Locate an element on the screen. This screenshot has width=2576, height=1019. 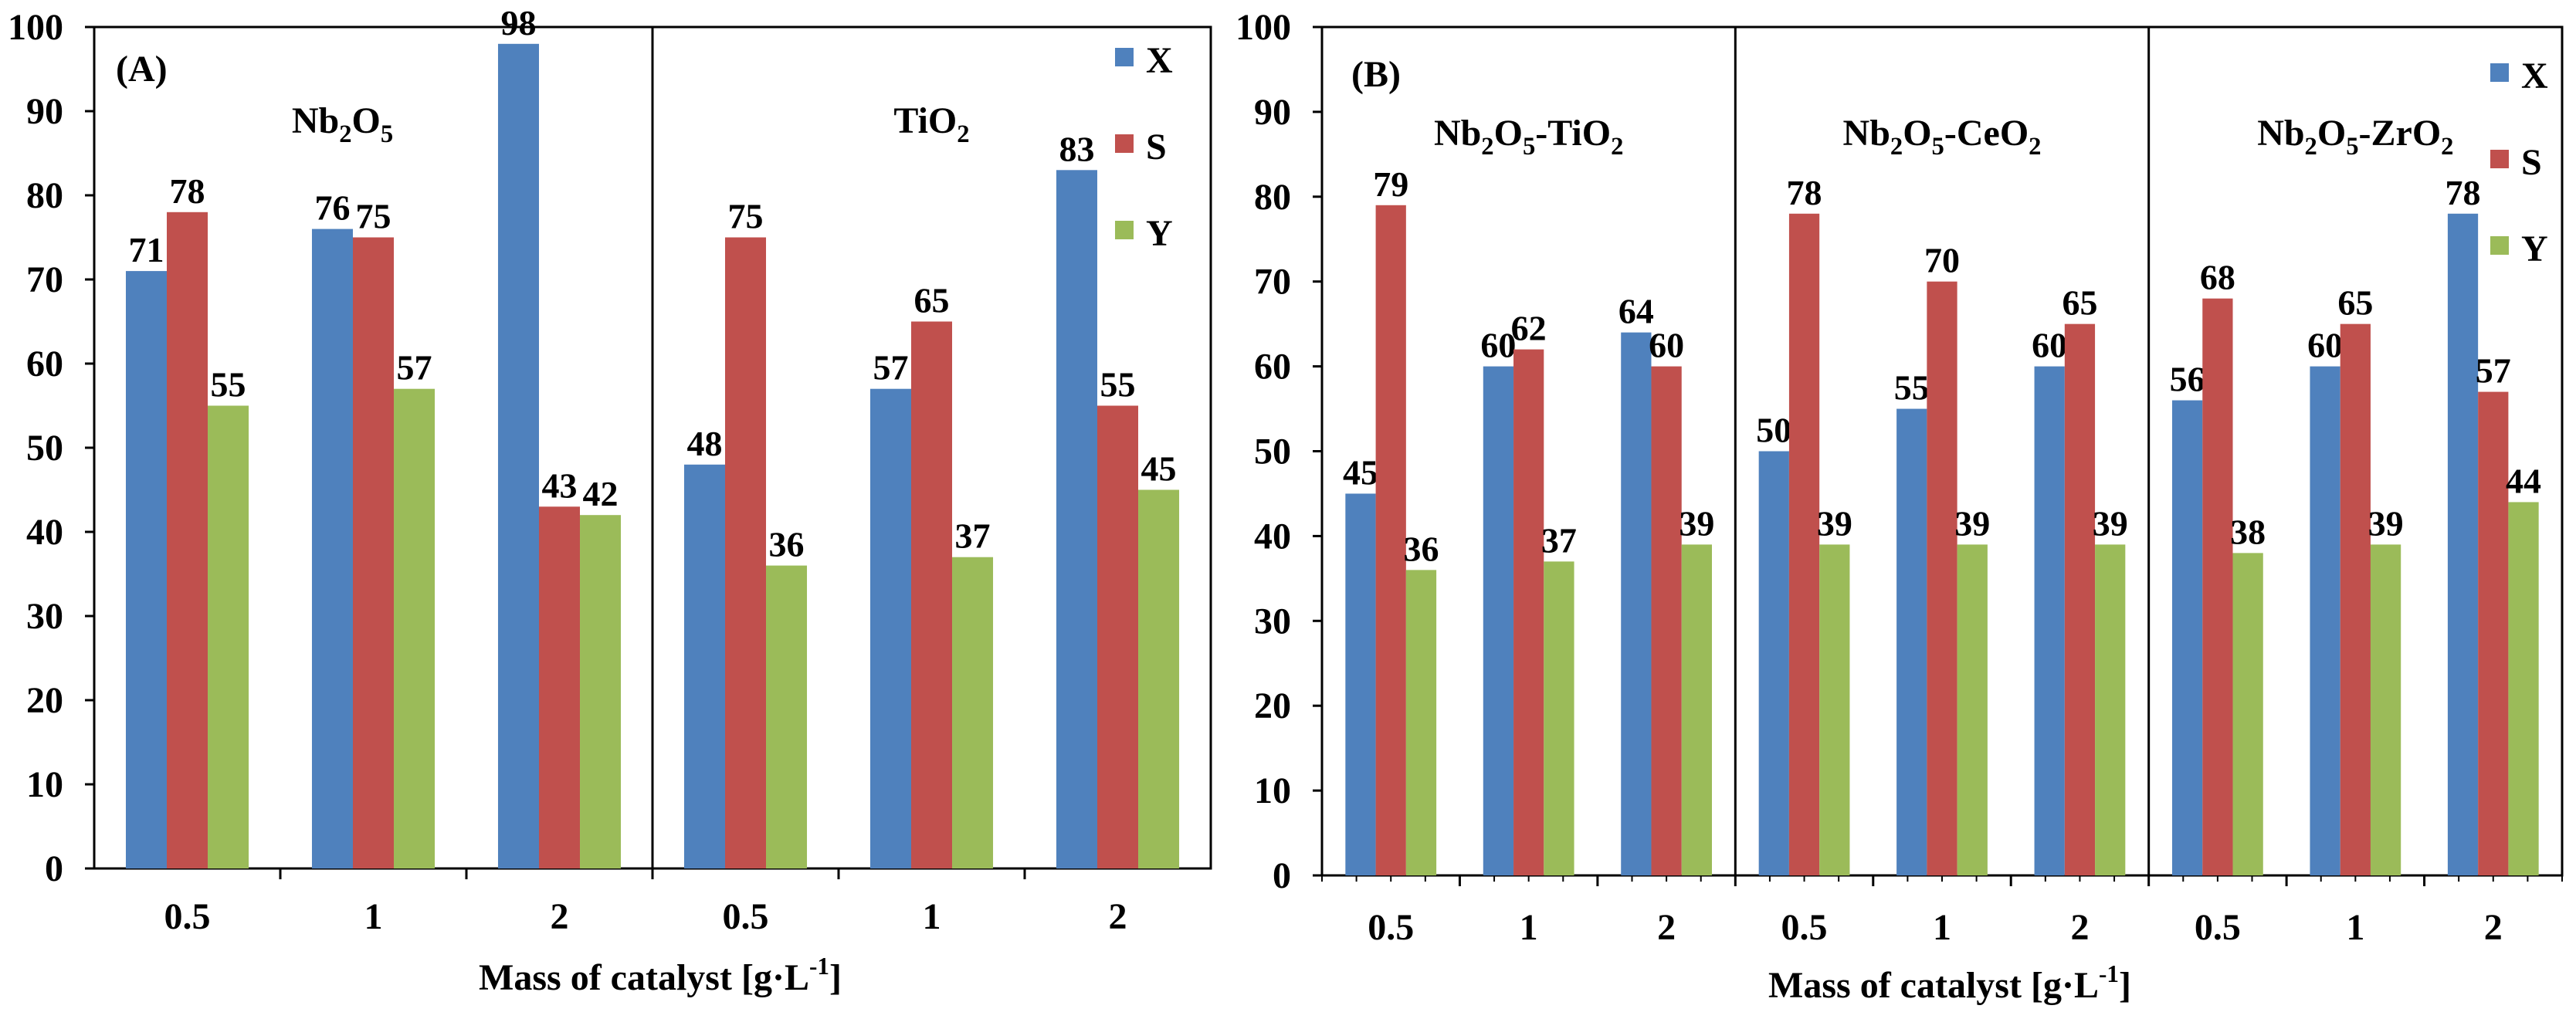
data-label: 43 is located at coordinates (560, 485).